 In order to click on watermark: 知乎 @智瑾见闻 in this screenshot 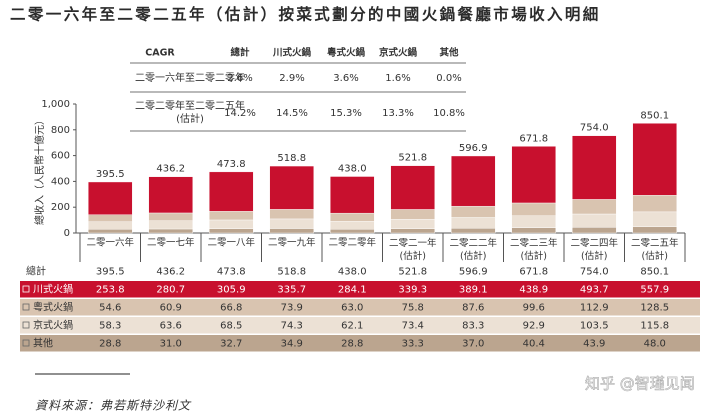, I will do `click(640, 384)`.